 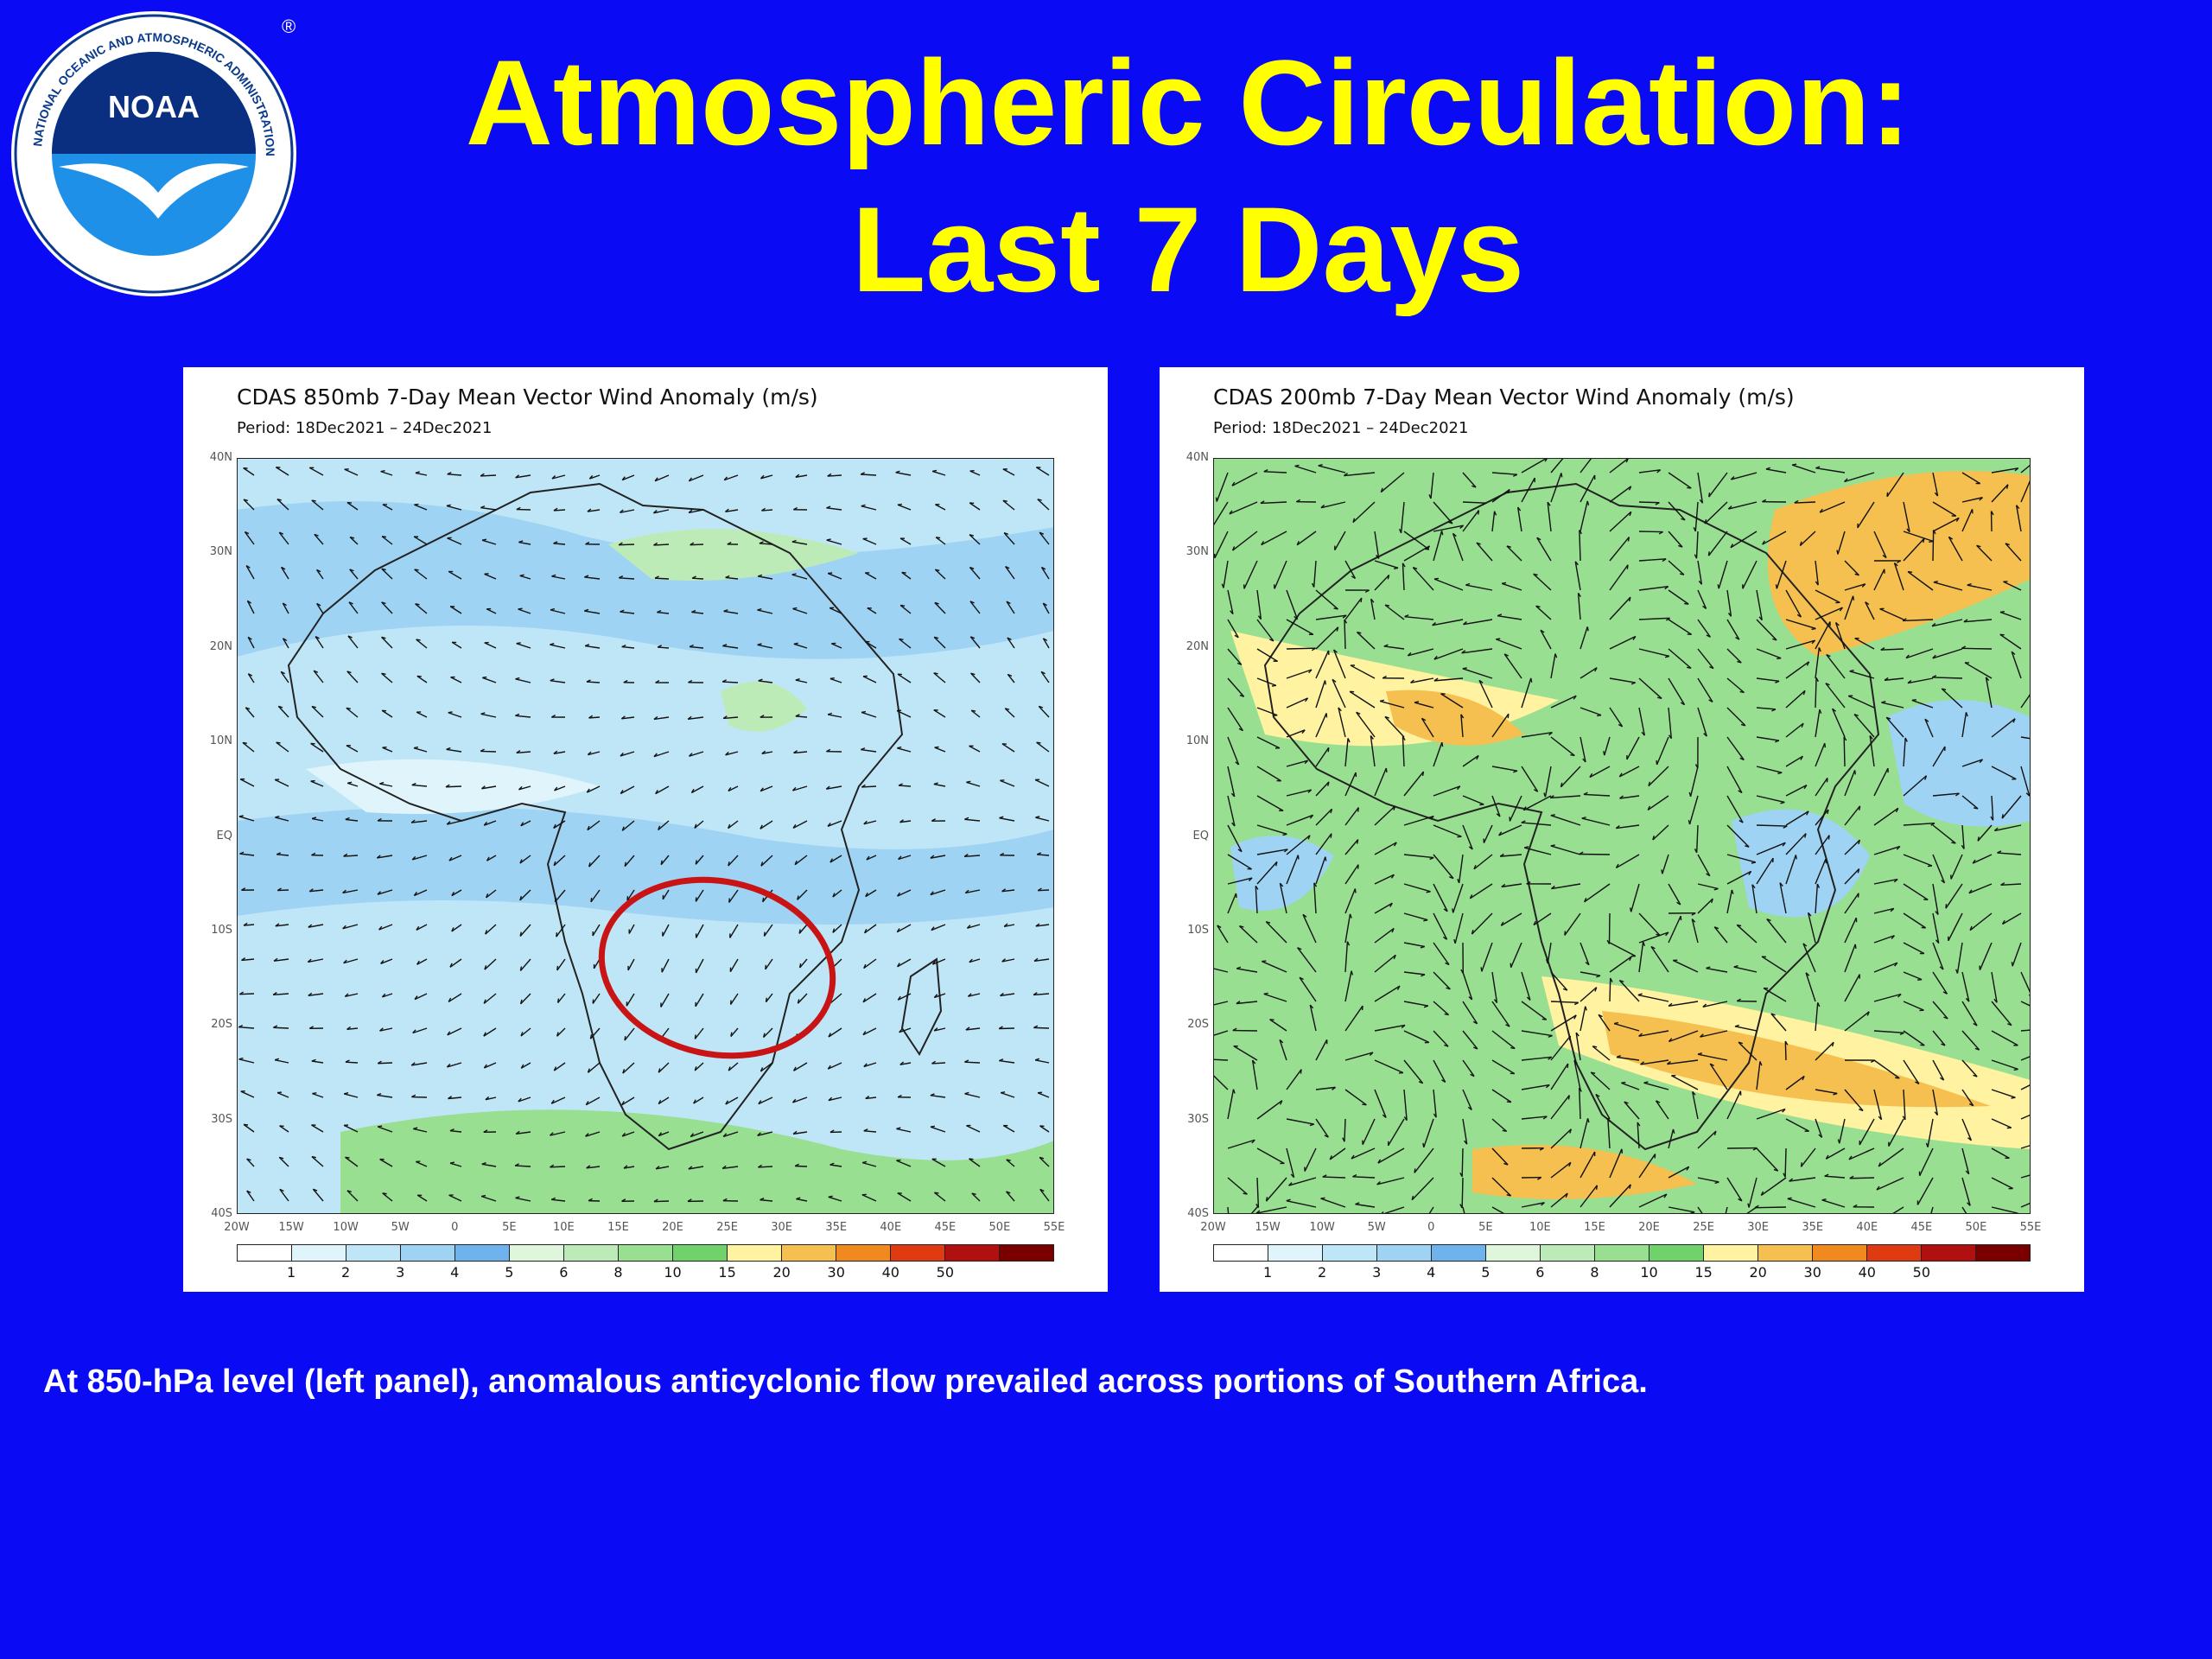 I want to click on lon-label: 5W, so click(x=1376, y=1227).